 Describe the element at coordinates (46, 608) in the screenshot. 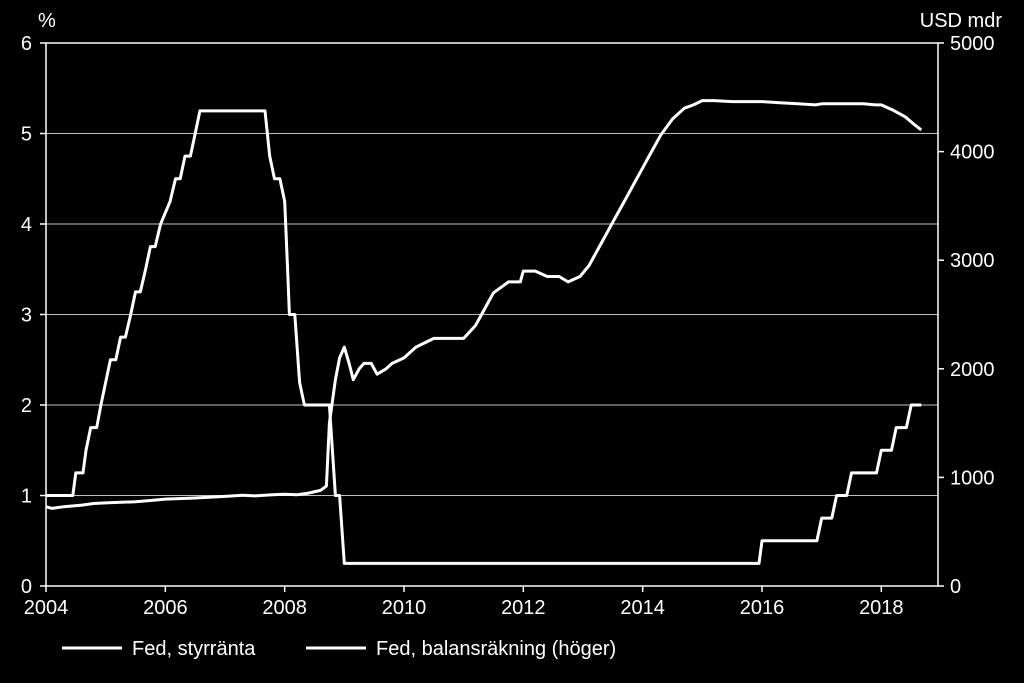

I see `x-tick-label: 2004` at that location.